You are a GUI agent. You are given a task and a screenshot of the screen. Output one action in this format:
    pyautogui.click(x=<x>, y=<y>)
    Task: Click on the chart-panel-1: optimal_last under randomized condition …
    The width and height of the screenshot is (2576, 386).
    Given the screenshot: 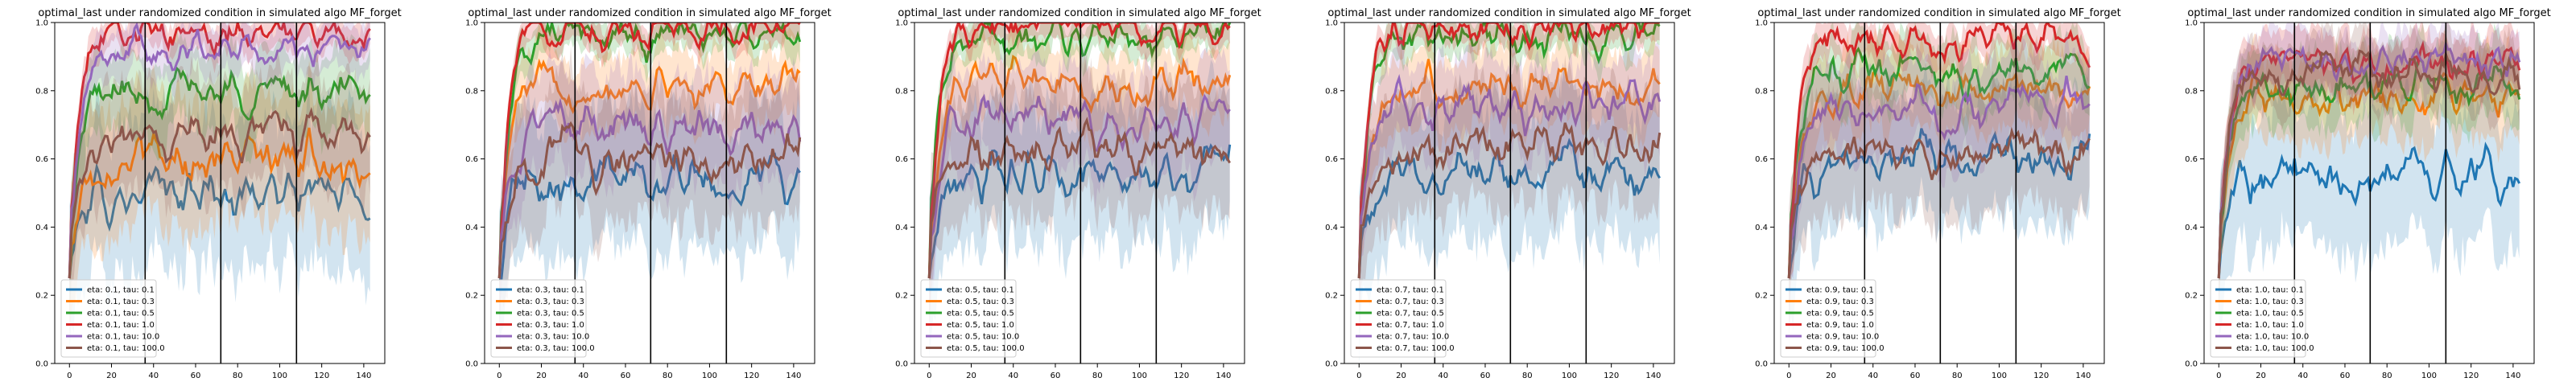 What is the action you would take?
    pyautogui.click(x=218, y=193)
    